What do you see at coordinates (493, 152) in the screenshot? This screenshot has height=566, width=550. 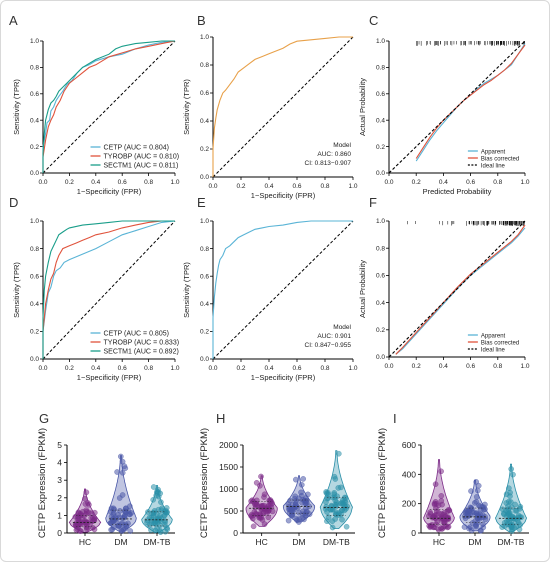 I see `legend-entry: Apparent` at bounding box center [493, 152].